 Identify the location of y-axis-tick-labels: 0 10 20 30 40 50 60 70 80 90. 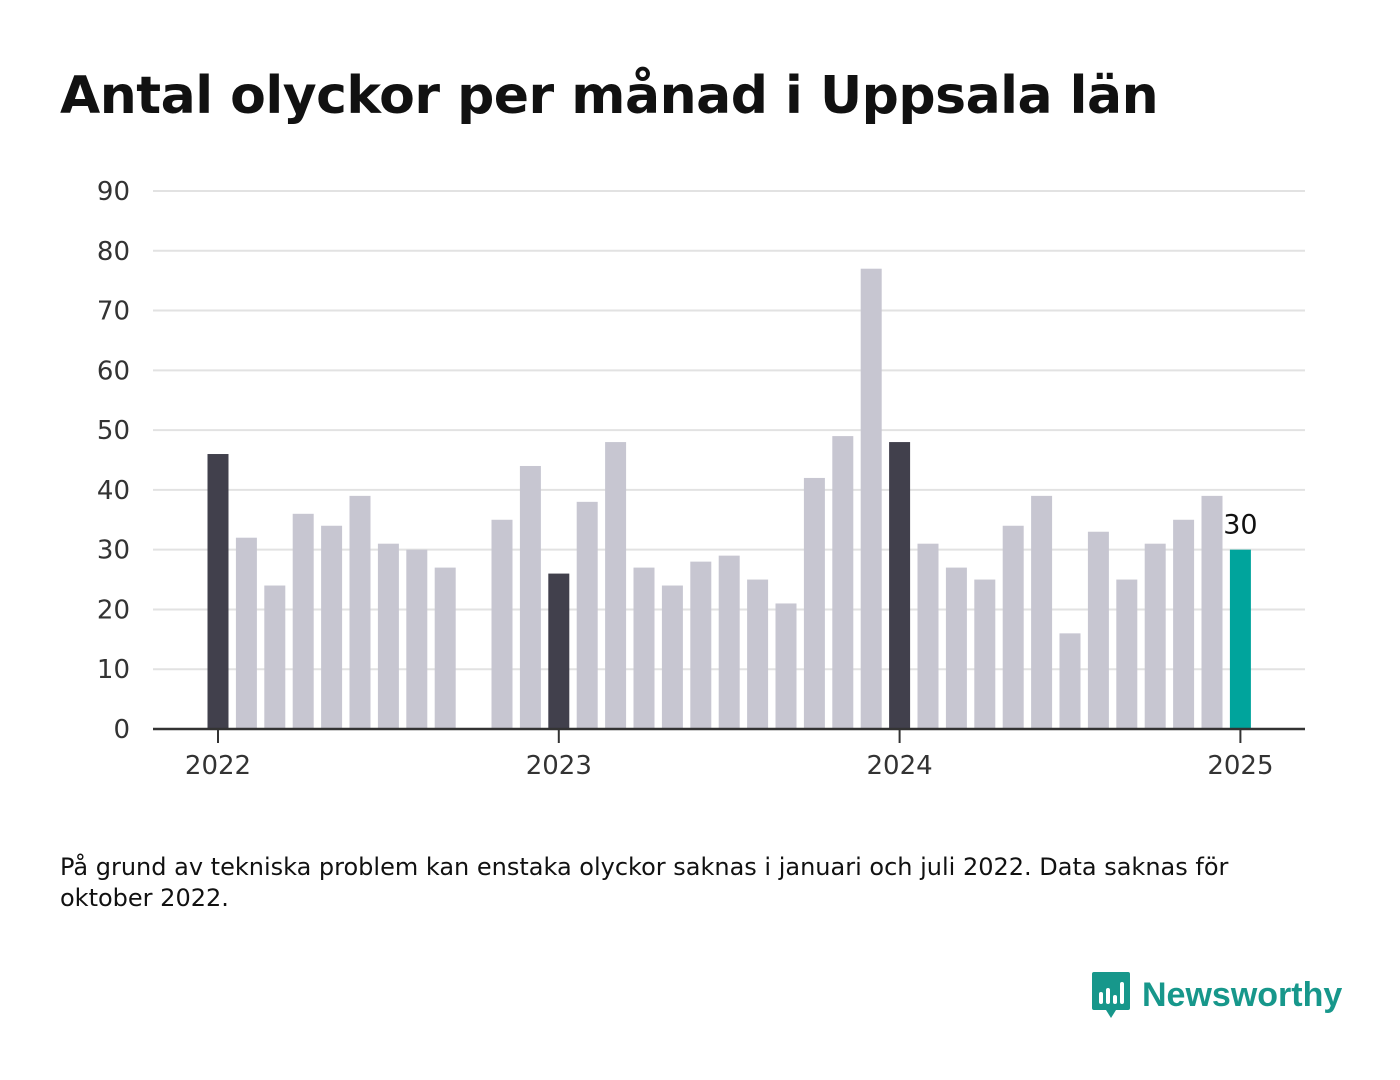
(113, 461).